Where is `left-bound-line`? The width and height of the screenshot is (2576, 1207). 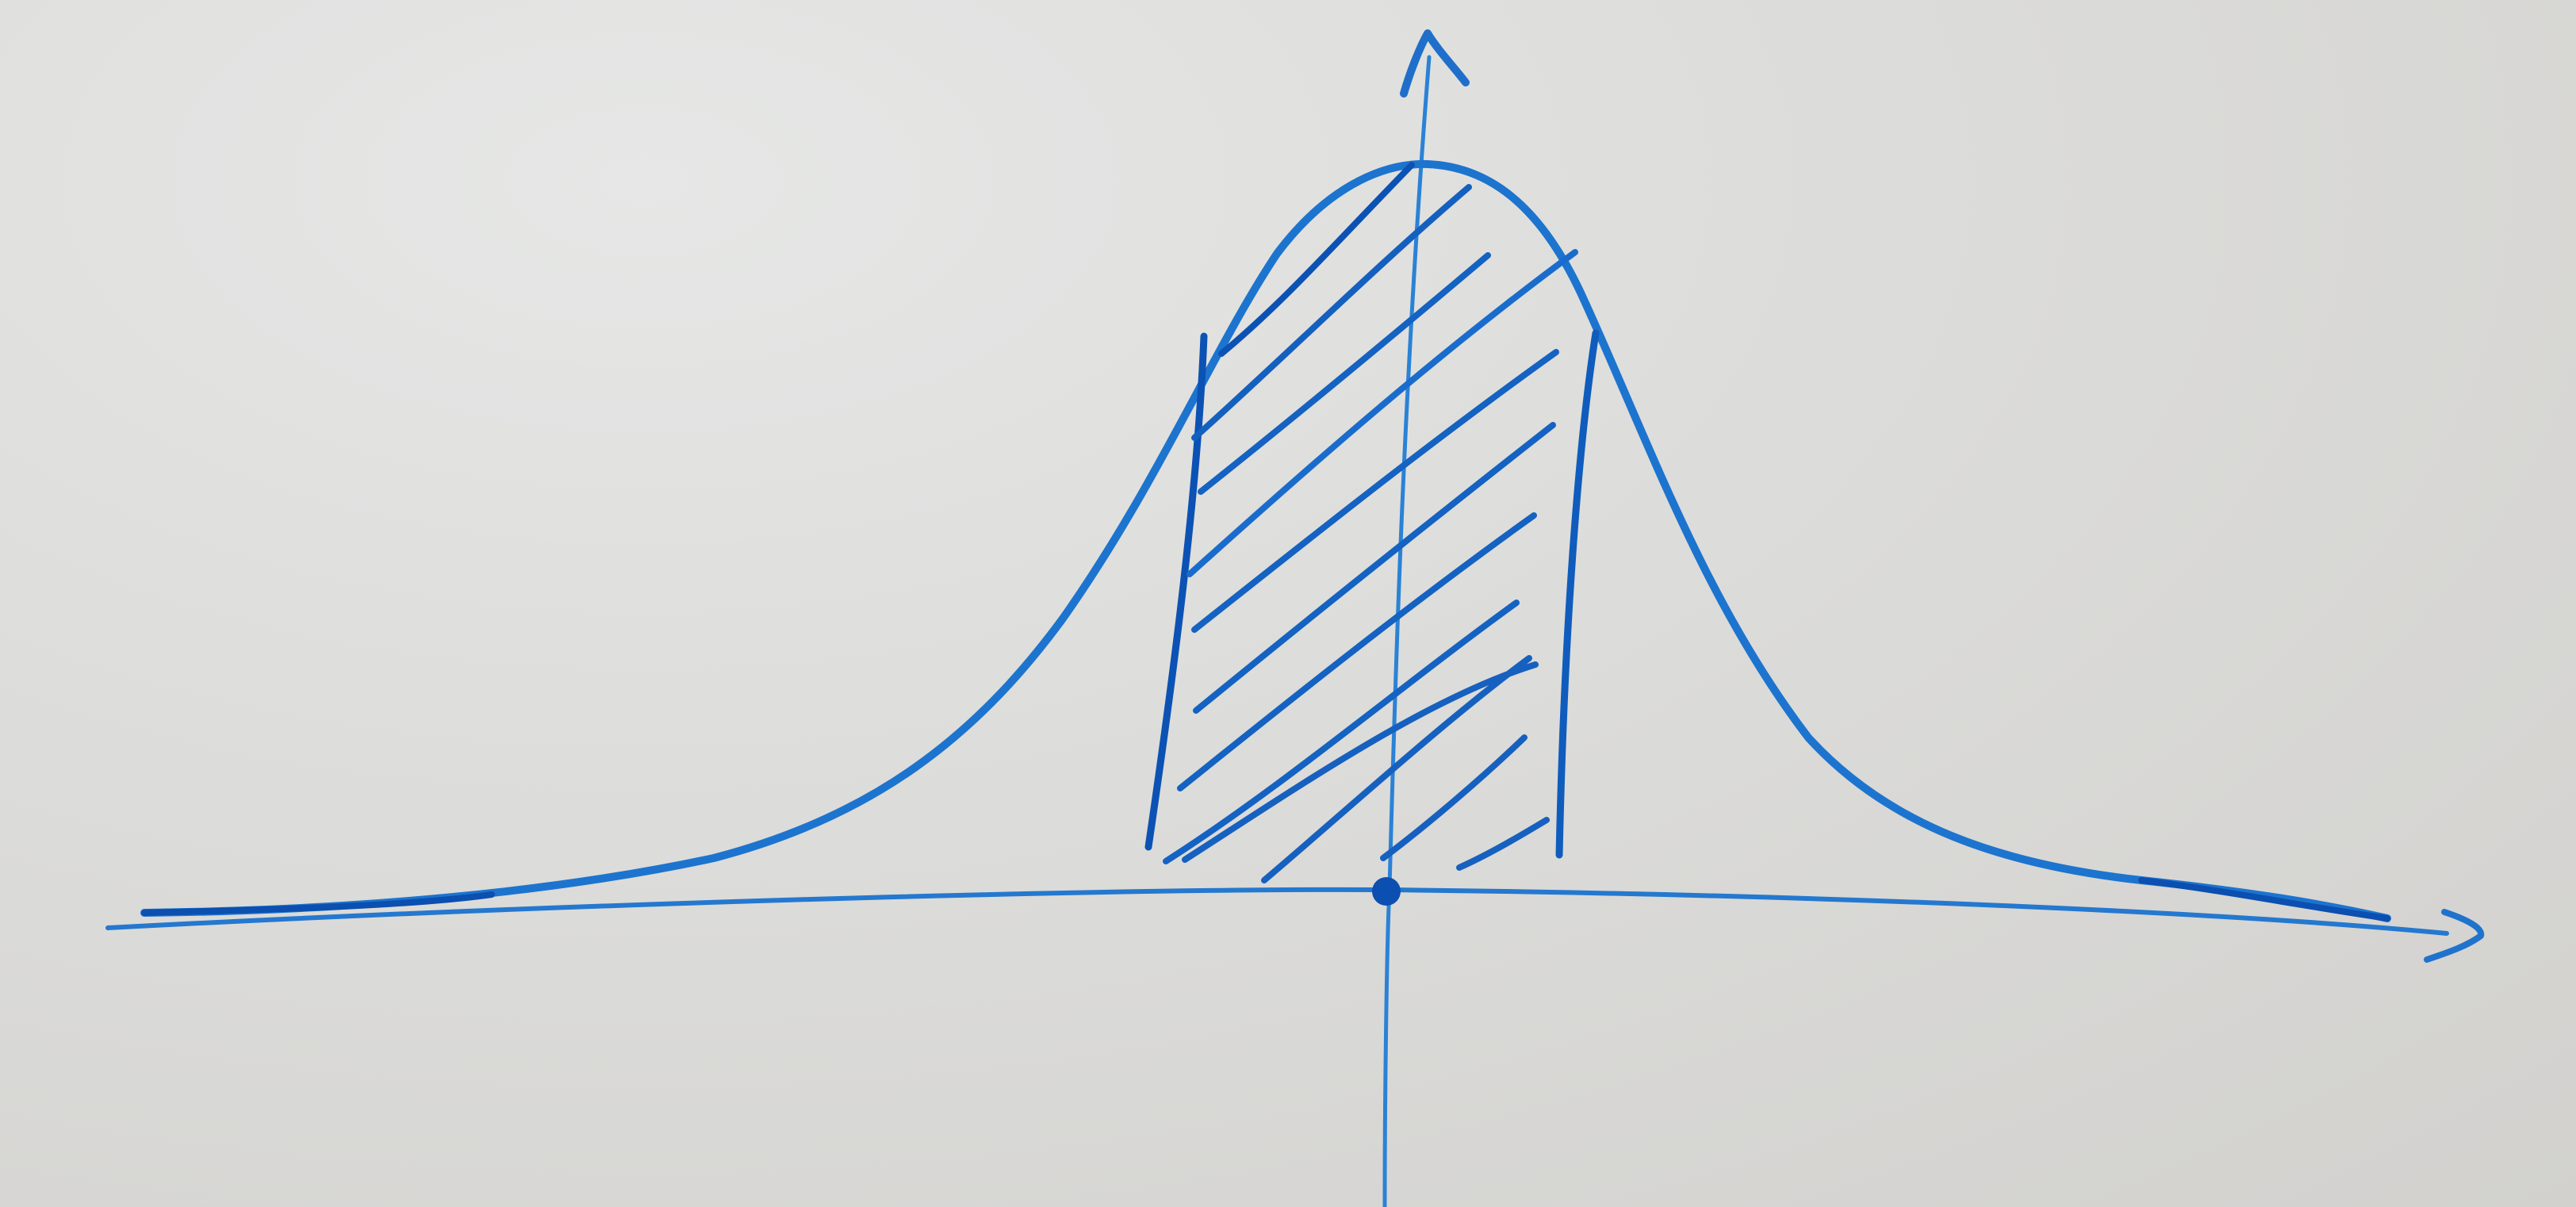
left-bound-line is located at coordinates (1176, 591).